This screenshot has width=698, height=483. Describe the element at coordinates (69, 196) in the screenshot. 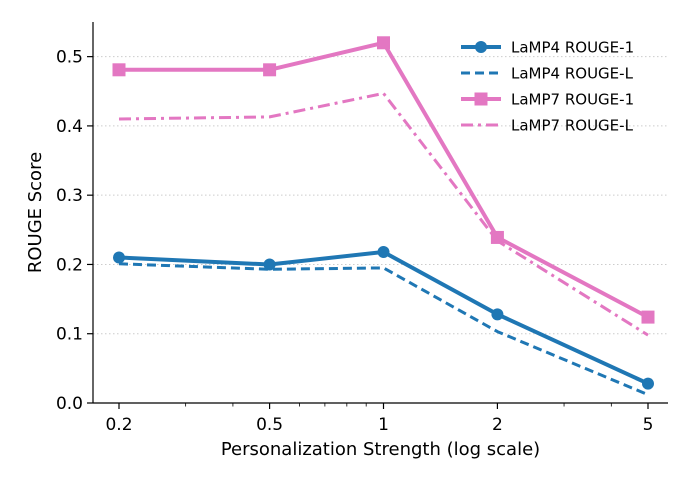

I see `y-tick-label: 0.3` at that location.